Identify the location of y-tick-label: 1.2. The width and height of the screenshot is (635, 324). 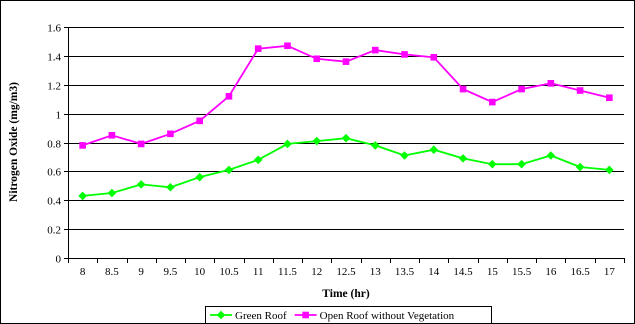
(54, 87).